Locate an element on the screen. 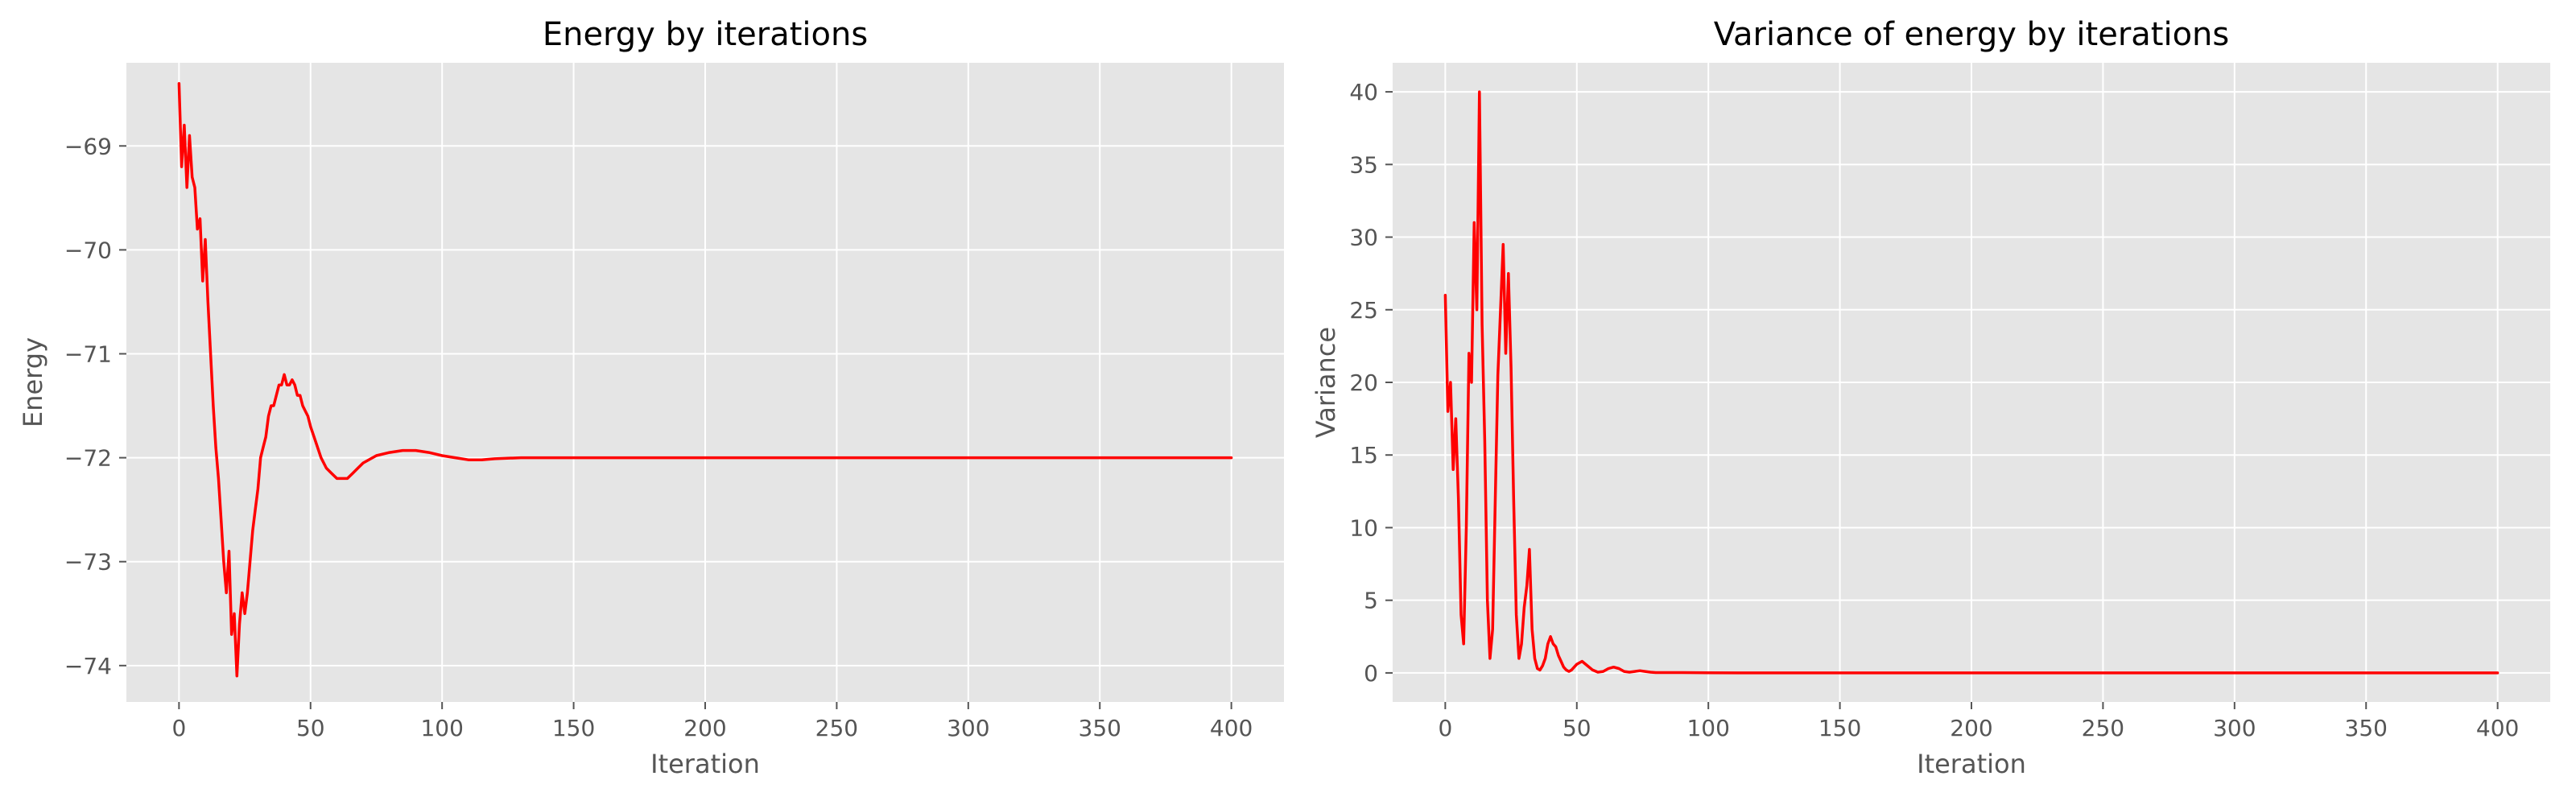 The width and height of the screenshot is (2576, 805). variance-y-tick-label: 0 is located at coordinates (1371, 673).